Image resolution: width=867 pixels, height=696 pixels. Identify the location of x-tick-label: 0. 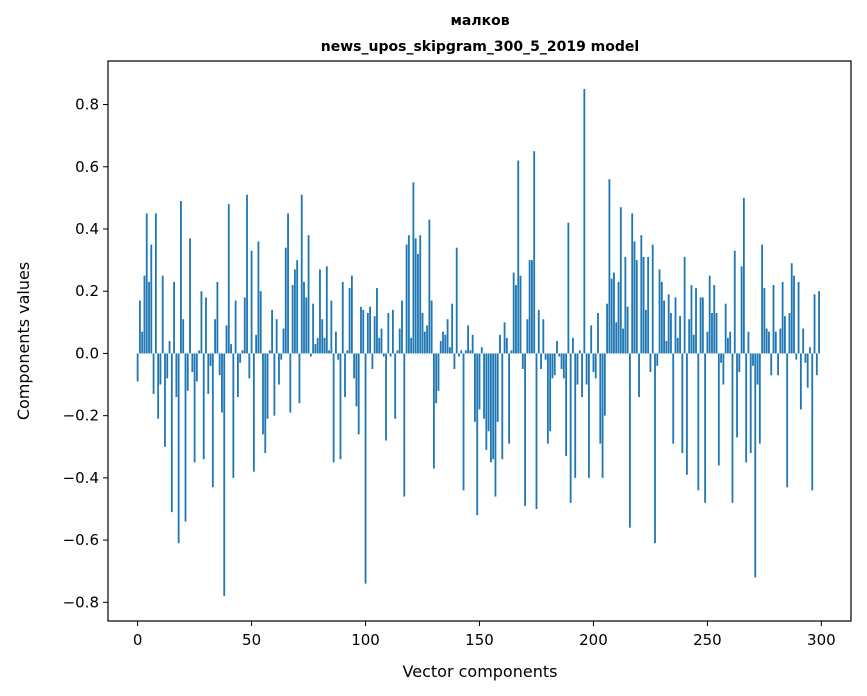
(138, 640).